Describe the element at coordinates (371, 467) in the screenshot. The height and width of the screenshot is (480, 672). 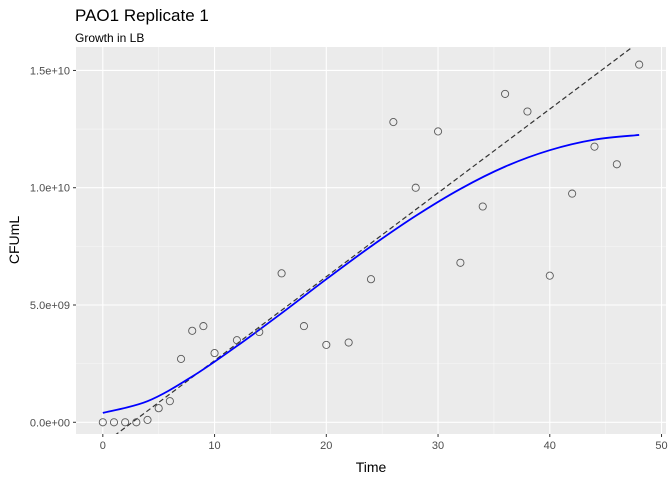
I see `x-axis-title: Time` at that location.